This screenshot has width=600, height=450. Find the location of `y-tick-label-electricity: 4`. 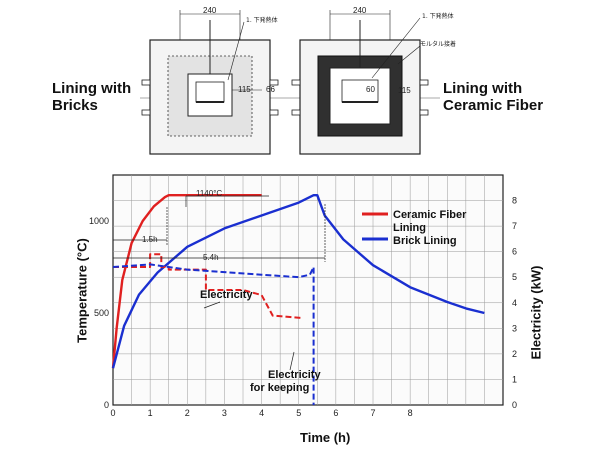

y-tick-label-electricity: 4 is located at coordinates (514, 303).